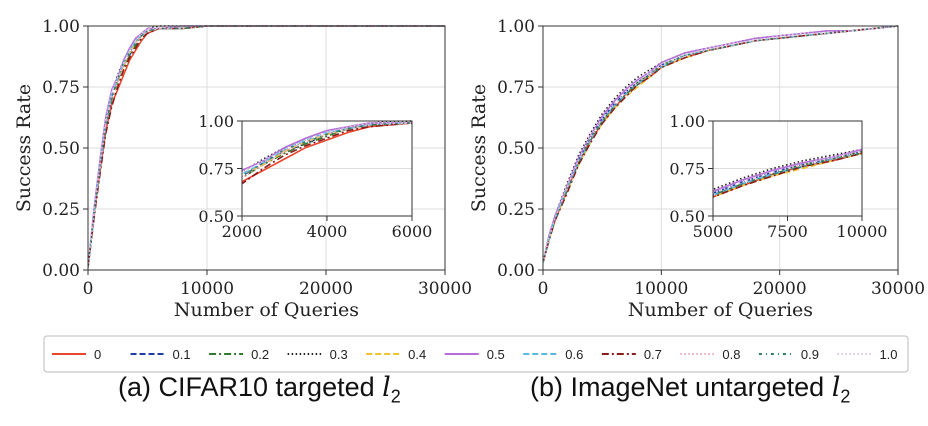 Image resolution: width=928 pixels, height=426 pixels. I want to click on panel-a-inset-xtick-label-0: 2000, so click(242, 231).